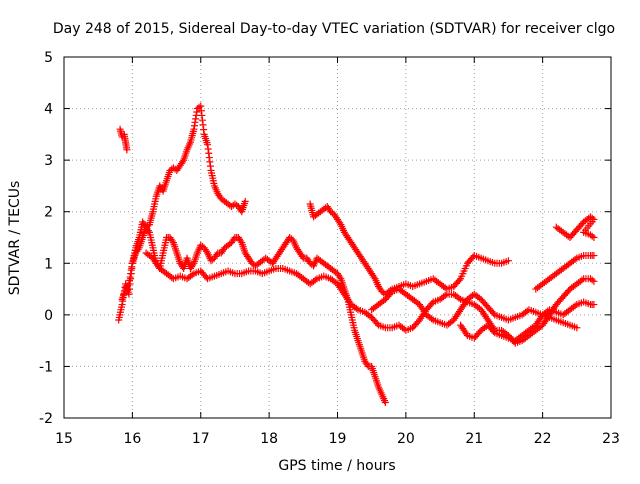  Describe the element at coordinates (48, 110) in the screenshot. I see `y-tick-label: 4` at that location.